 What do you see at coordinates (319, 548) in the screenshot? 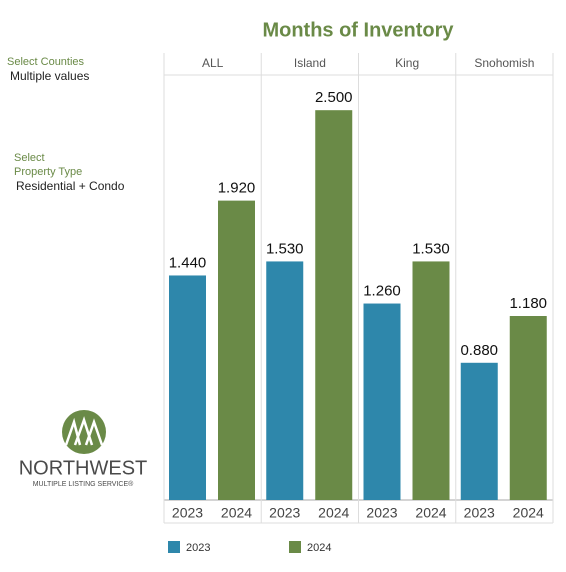
I see `legend-label: 2024` at bounding box center [319, 548].